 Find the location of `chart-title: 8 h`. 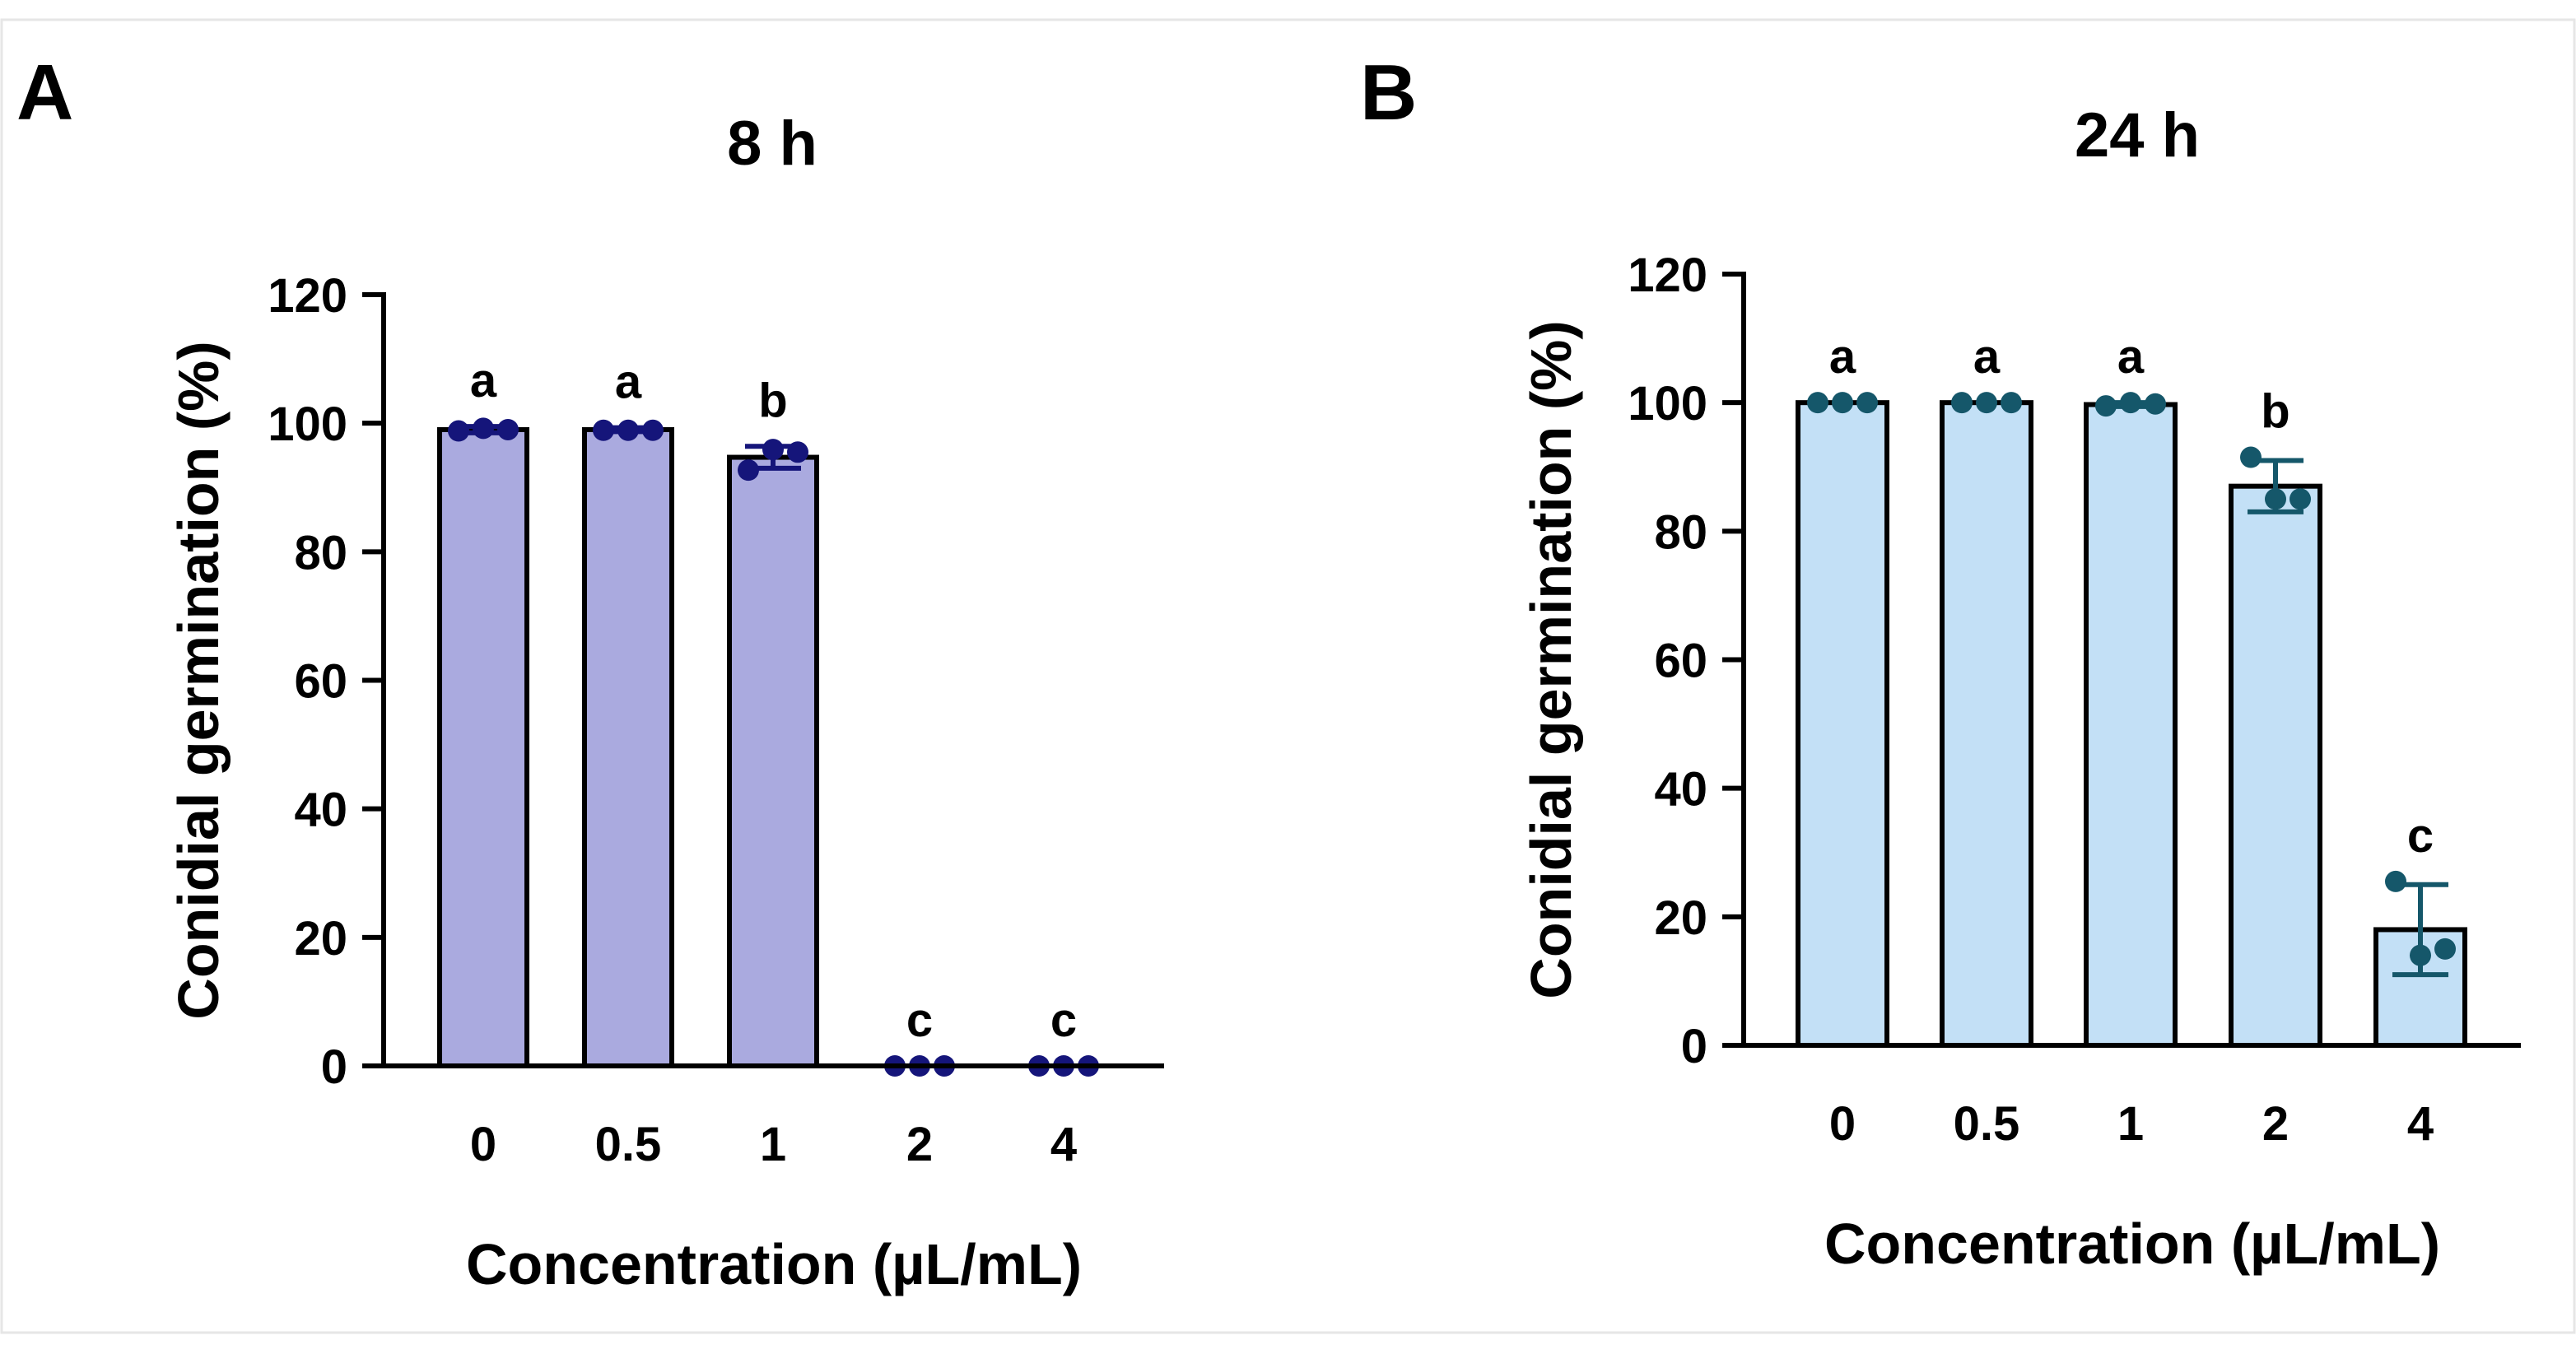

chart-title: 8 h is located at coordinates (772, 144).